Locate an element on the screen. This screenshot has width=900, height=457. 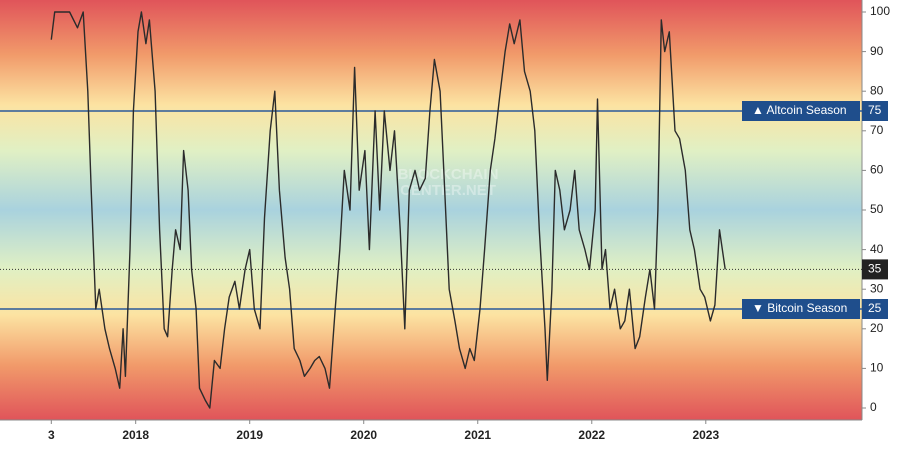
x-tick-label: 2022 is located at coordinates (591, 435).